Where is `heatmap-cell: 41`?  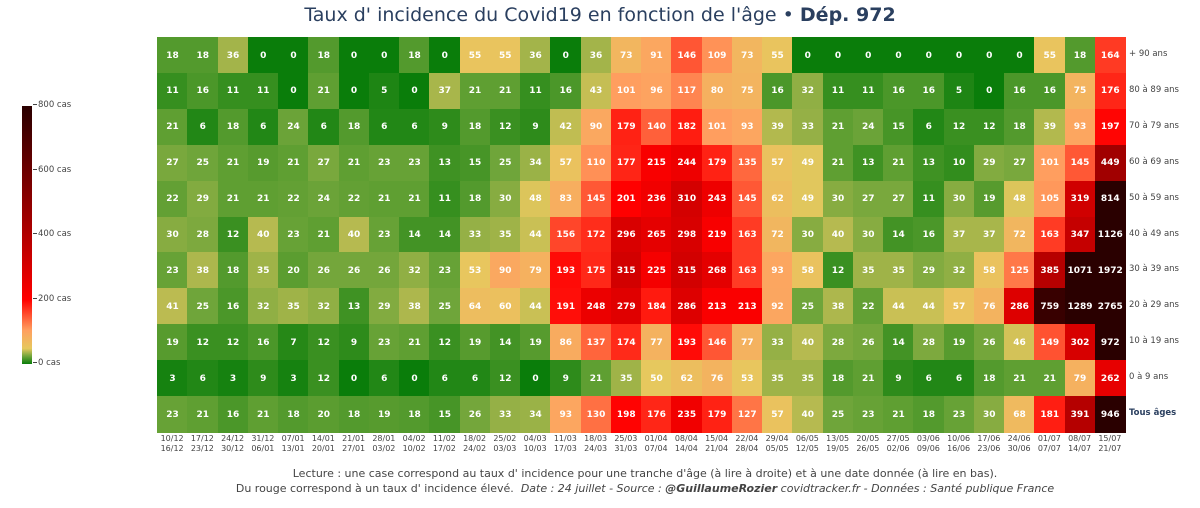 heatmap-cell: 41 is located at coordinates (172, 307).